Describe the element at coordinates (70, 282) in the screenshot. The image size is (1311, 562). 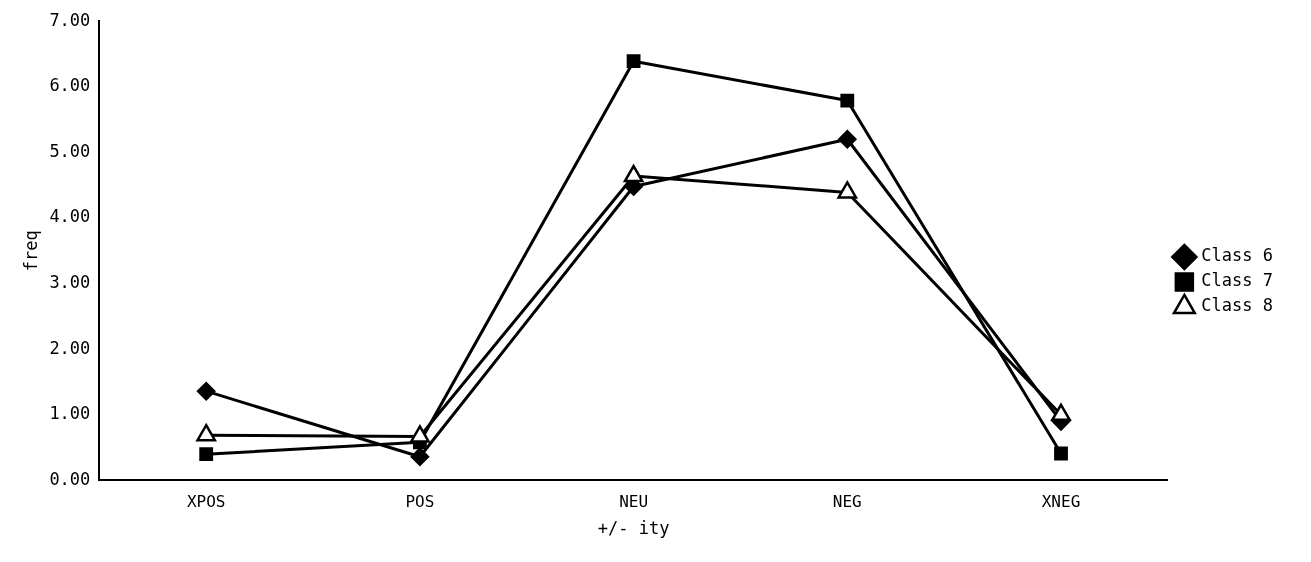
I see `y-tick-label: 3.00` at that location.